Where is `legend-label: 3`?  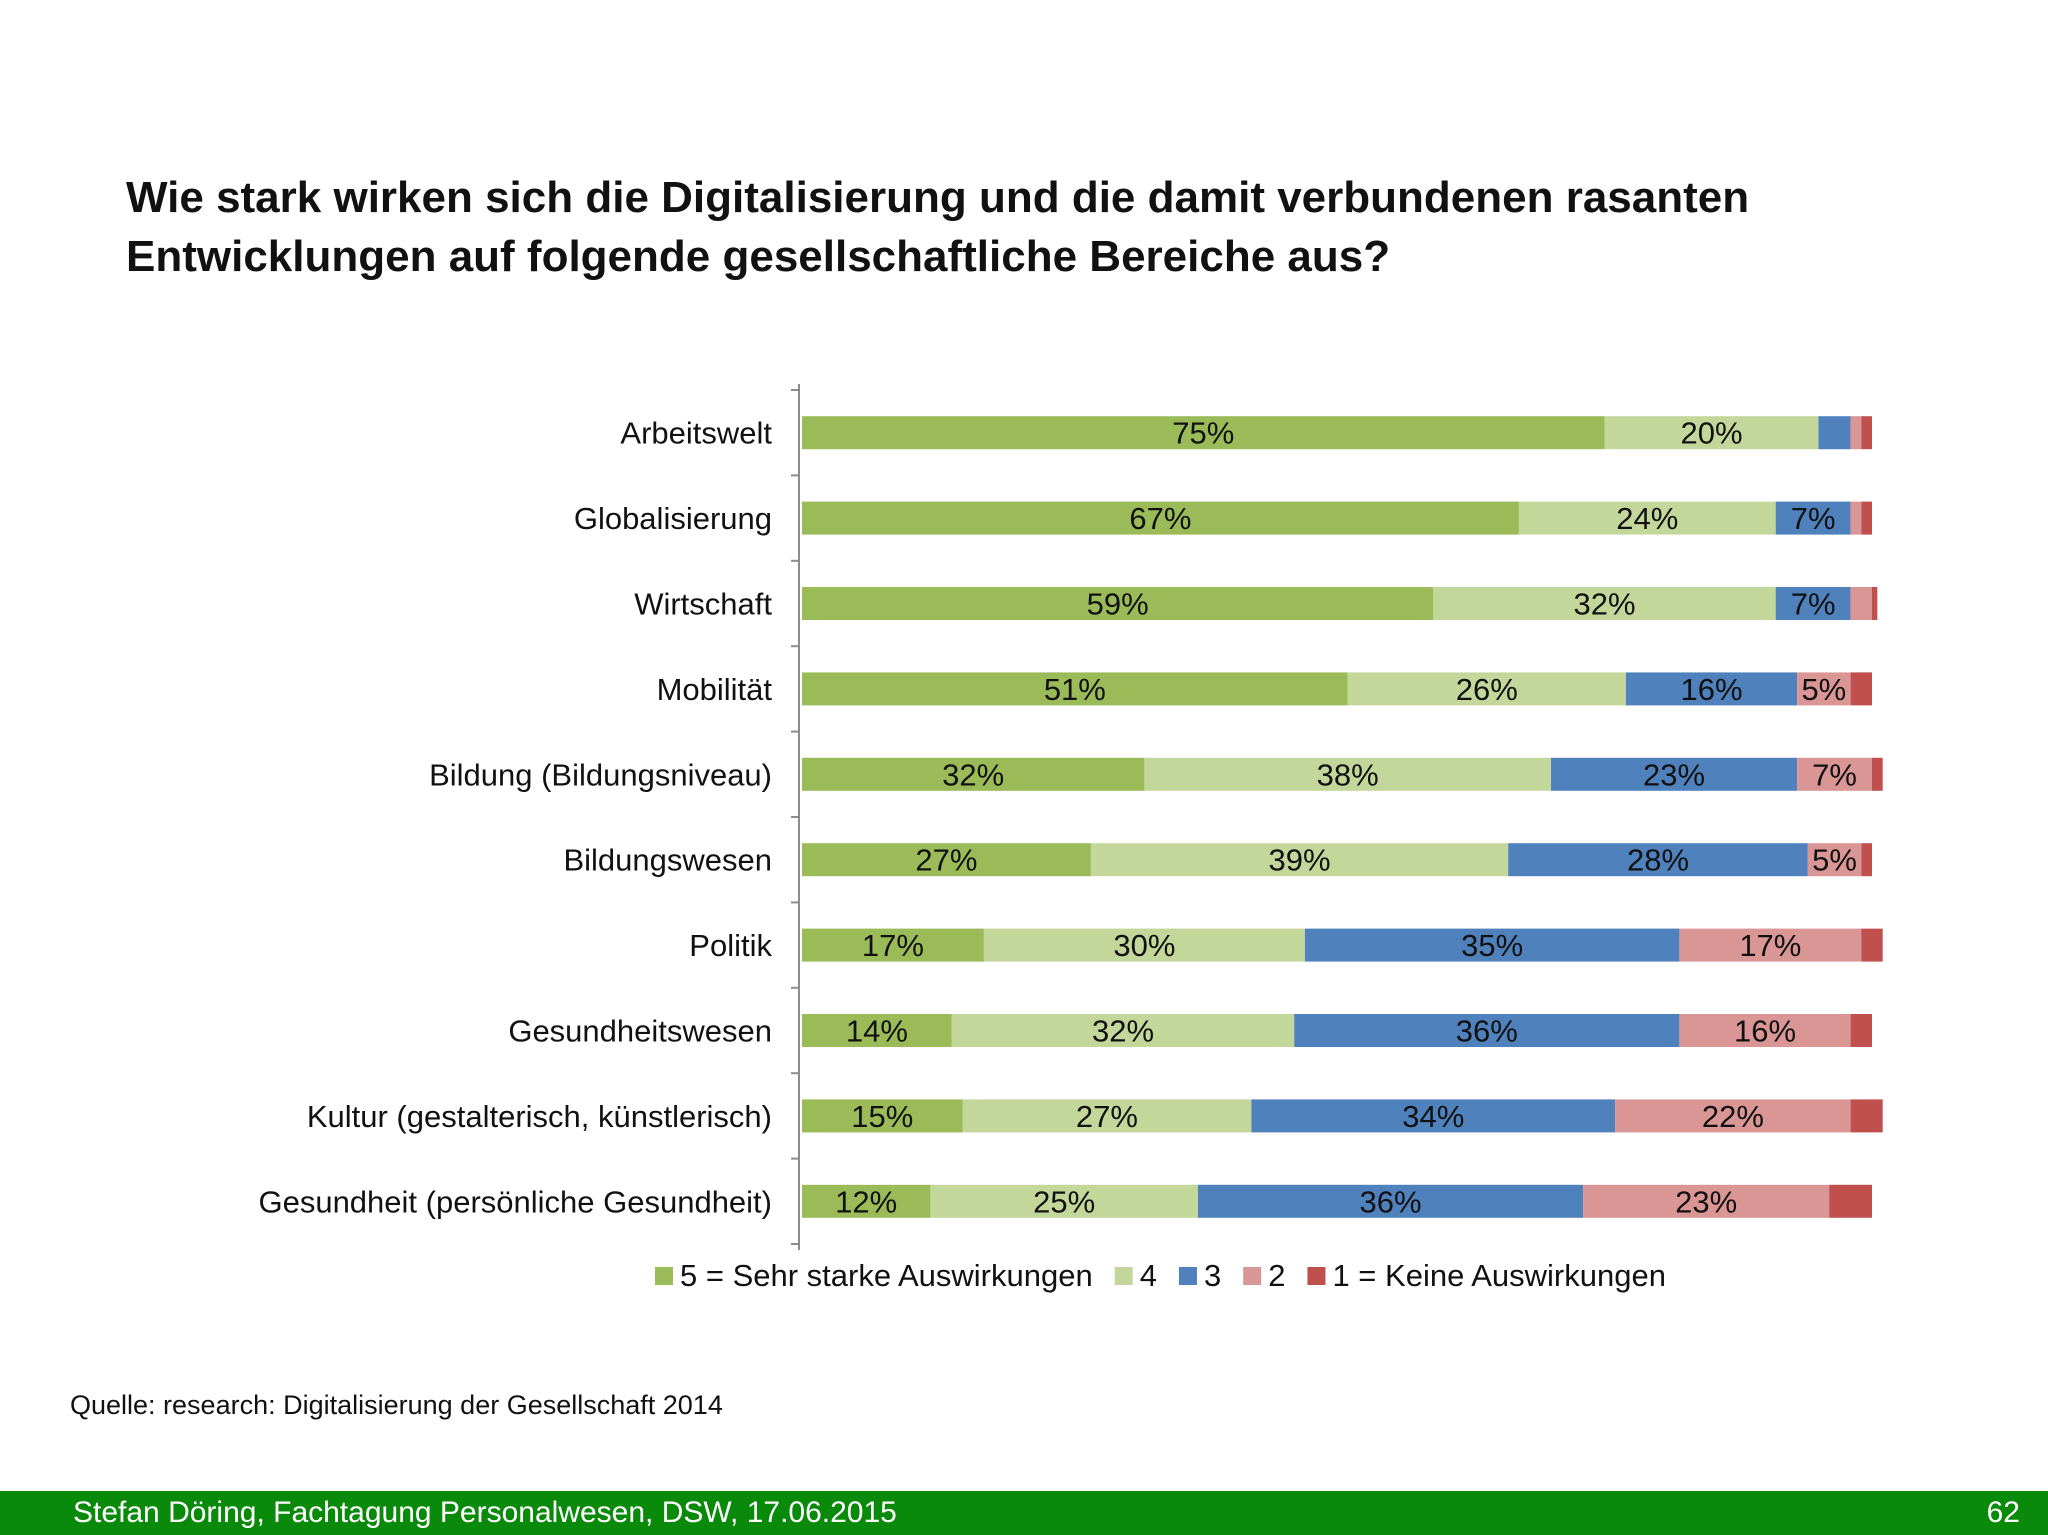 legend-label: 3 is located at coordinates (1212, 1275).